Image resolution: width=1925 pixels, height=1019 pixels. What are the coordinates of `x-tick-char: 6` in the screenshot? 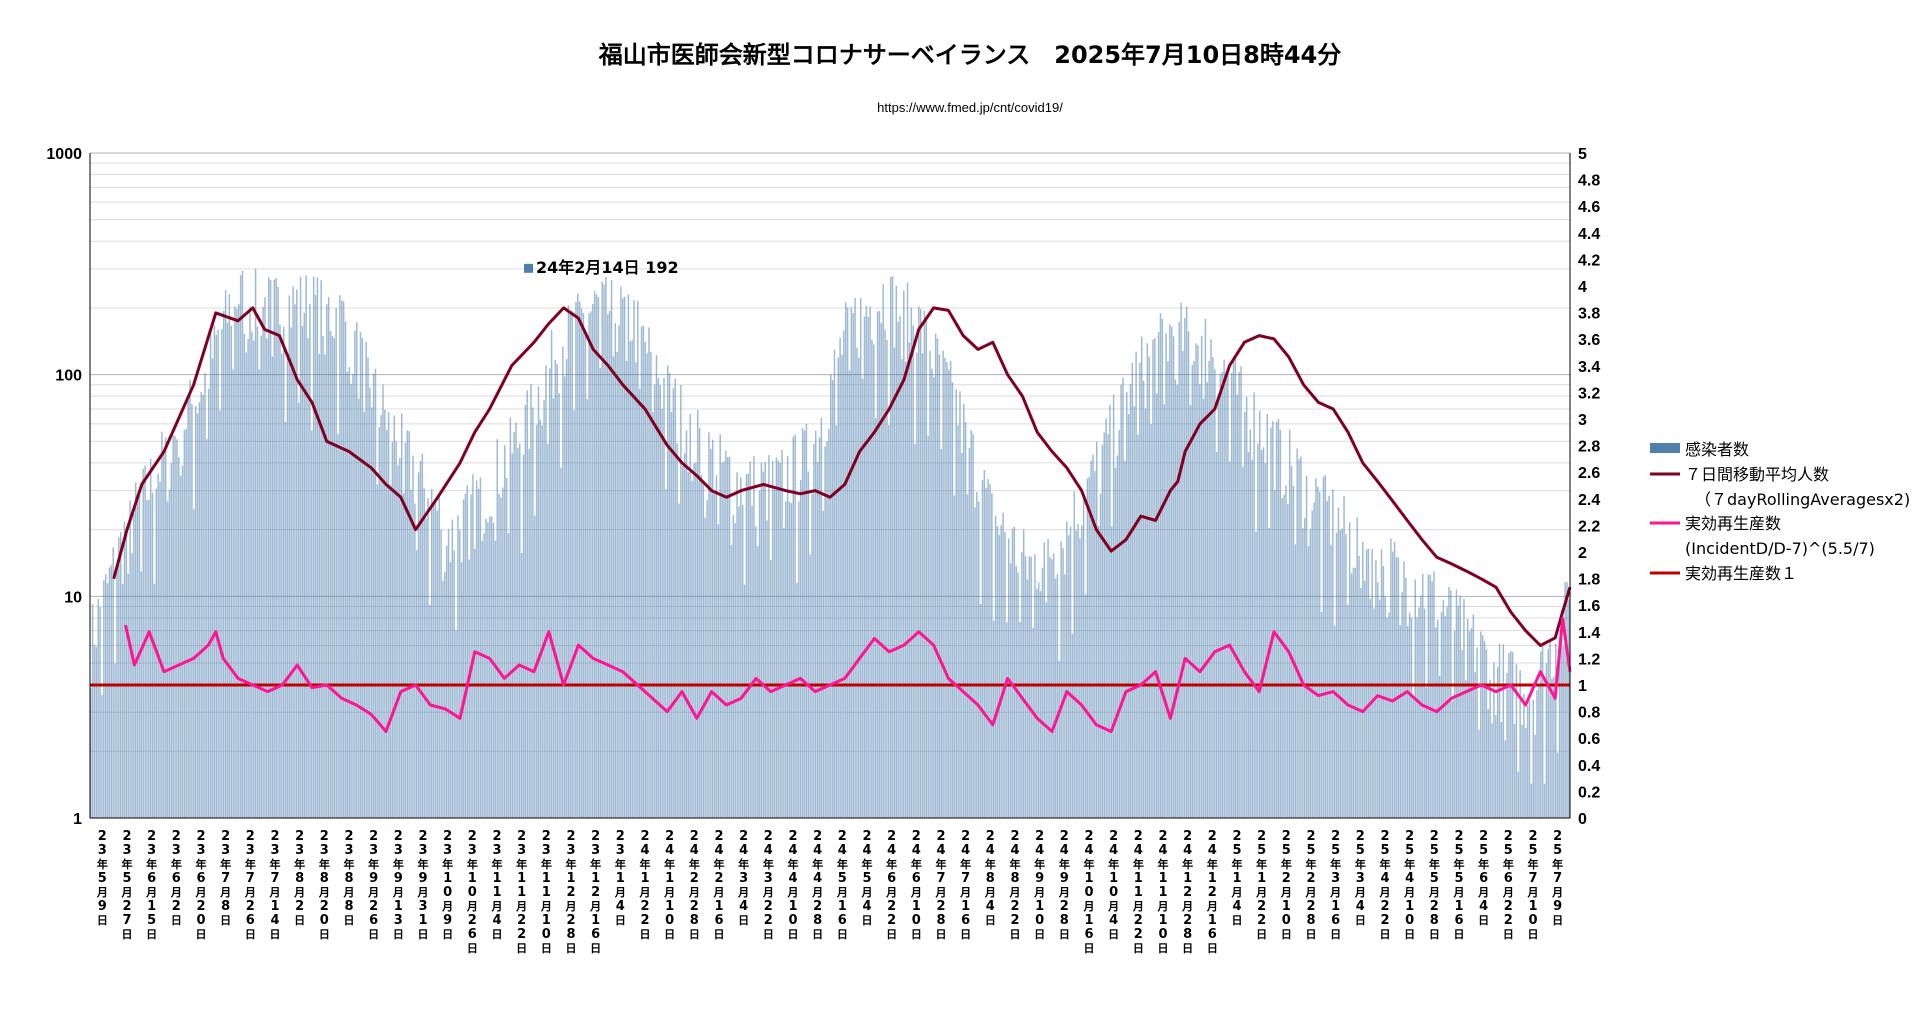 It's located at (595, 934).